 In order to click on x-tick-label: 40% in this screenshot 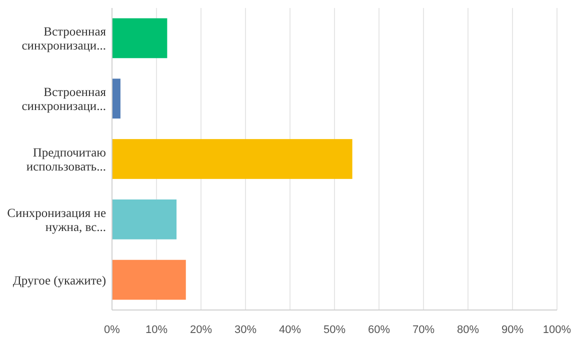, I will do `click(290, 330)`.